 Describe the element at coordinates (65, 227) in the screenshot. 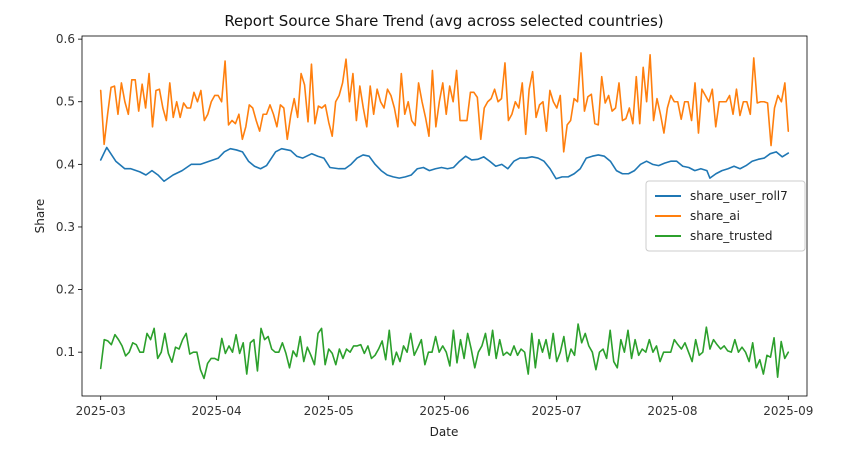

I see `y-tick-label: 0.3` at that location.